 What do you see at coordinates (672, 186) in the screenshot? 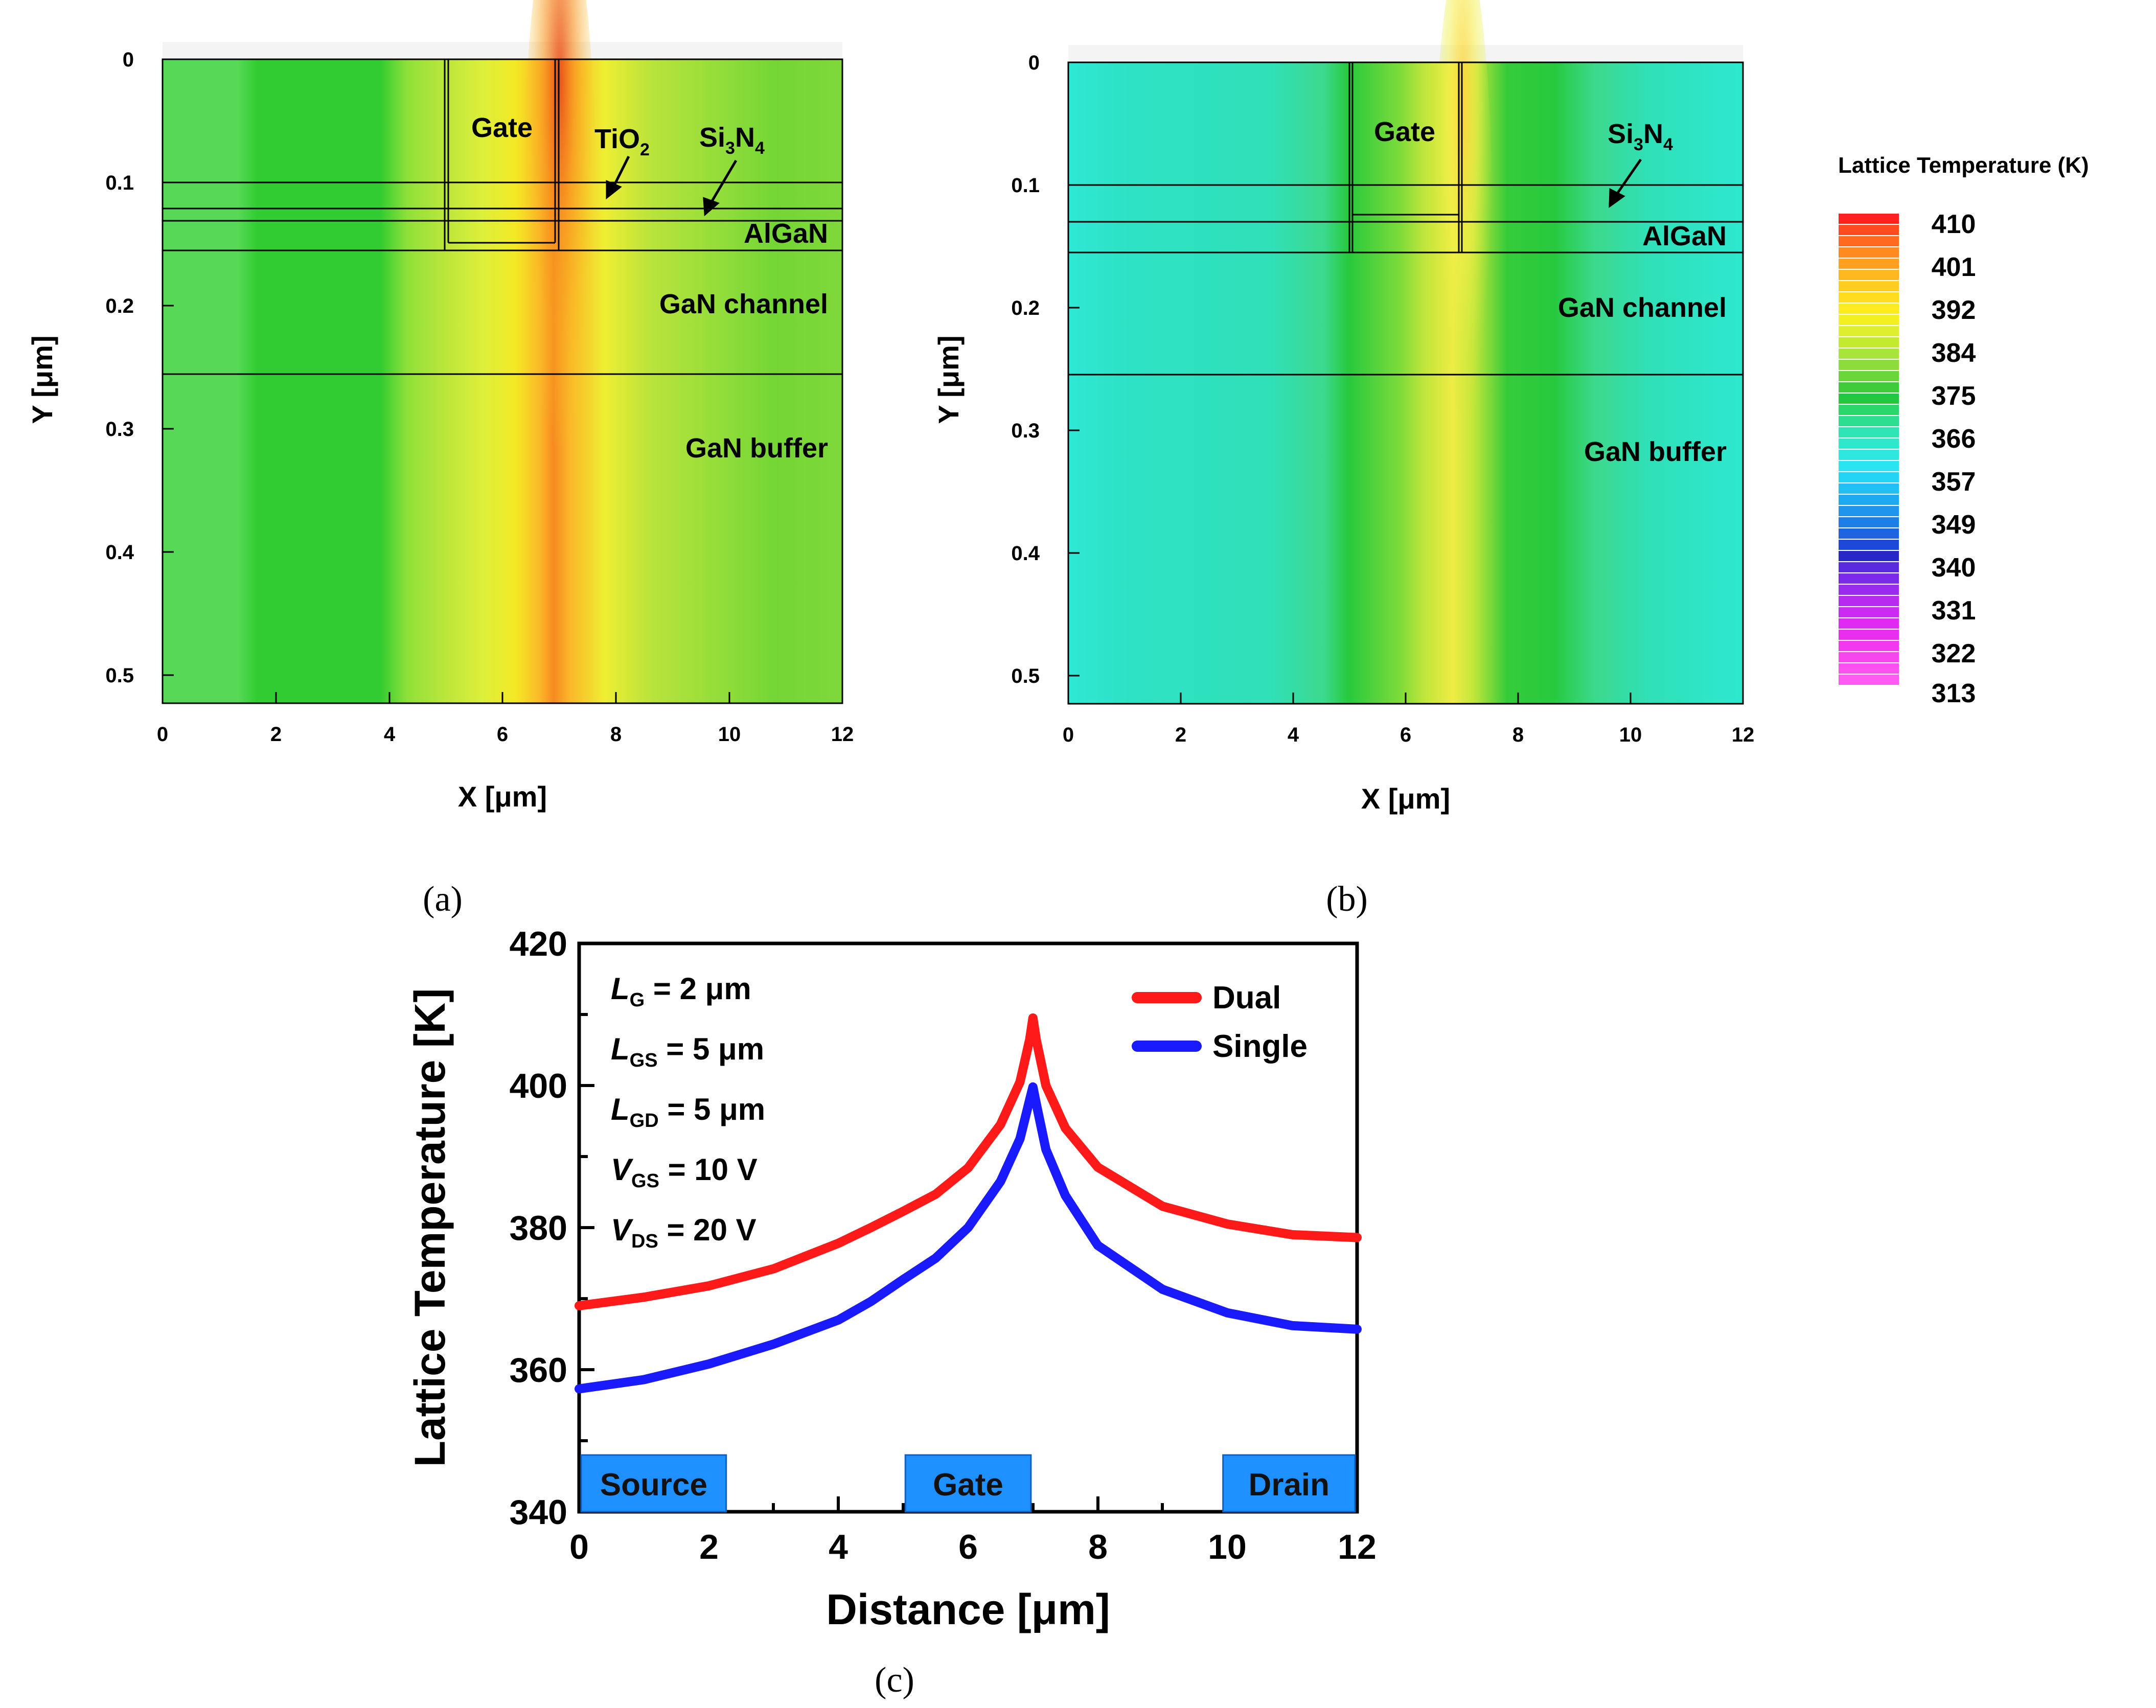
I see `panel-a-arrows` at bounding box center [672, 186].